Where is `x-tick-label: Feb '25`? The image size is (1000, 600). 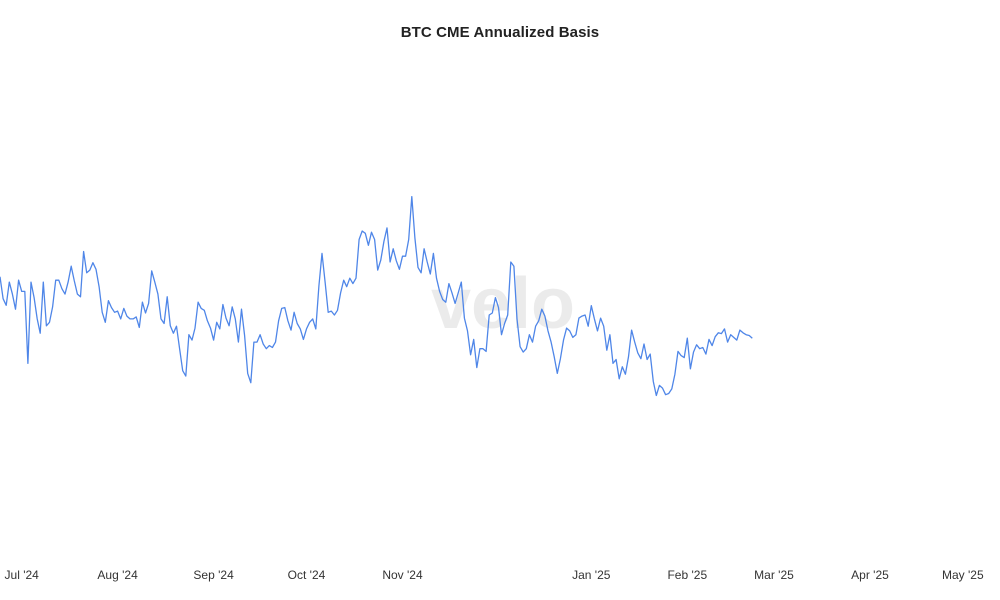
x-tick-label: Feb '25 is located at coordinates (687, 575).